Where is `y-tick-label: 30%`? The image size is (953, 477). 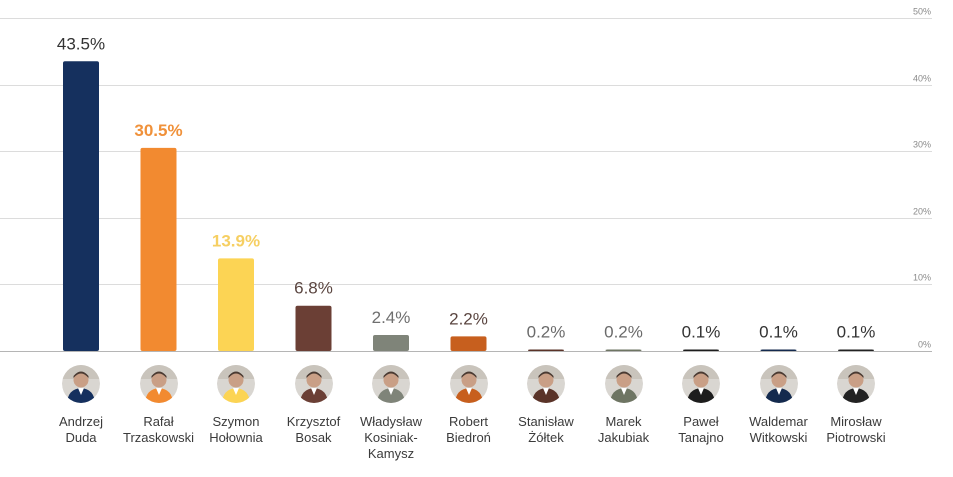 y-tick-label: 30% is located at coordinates (922, 145).